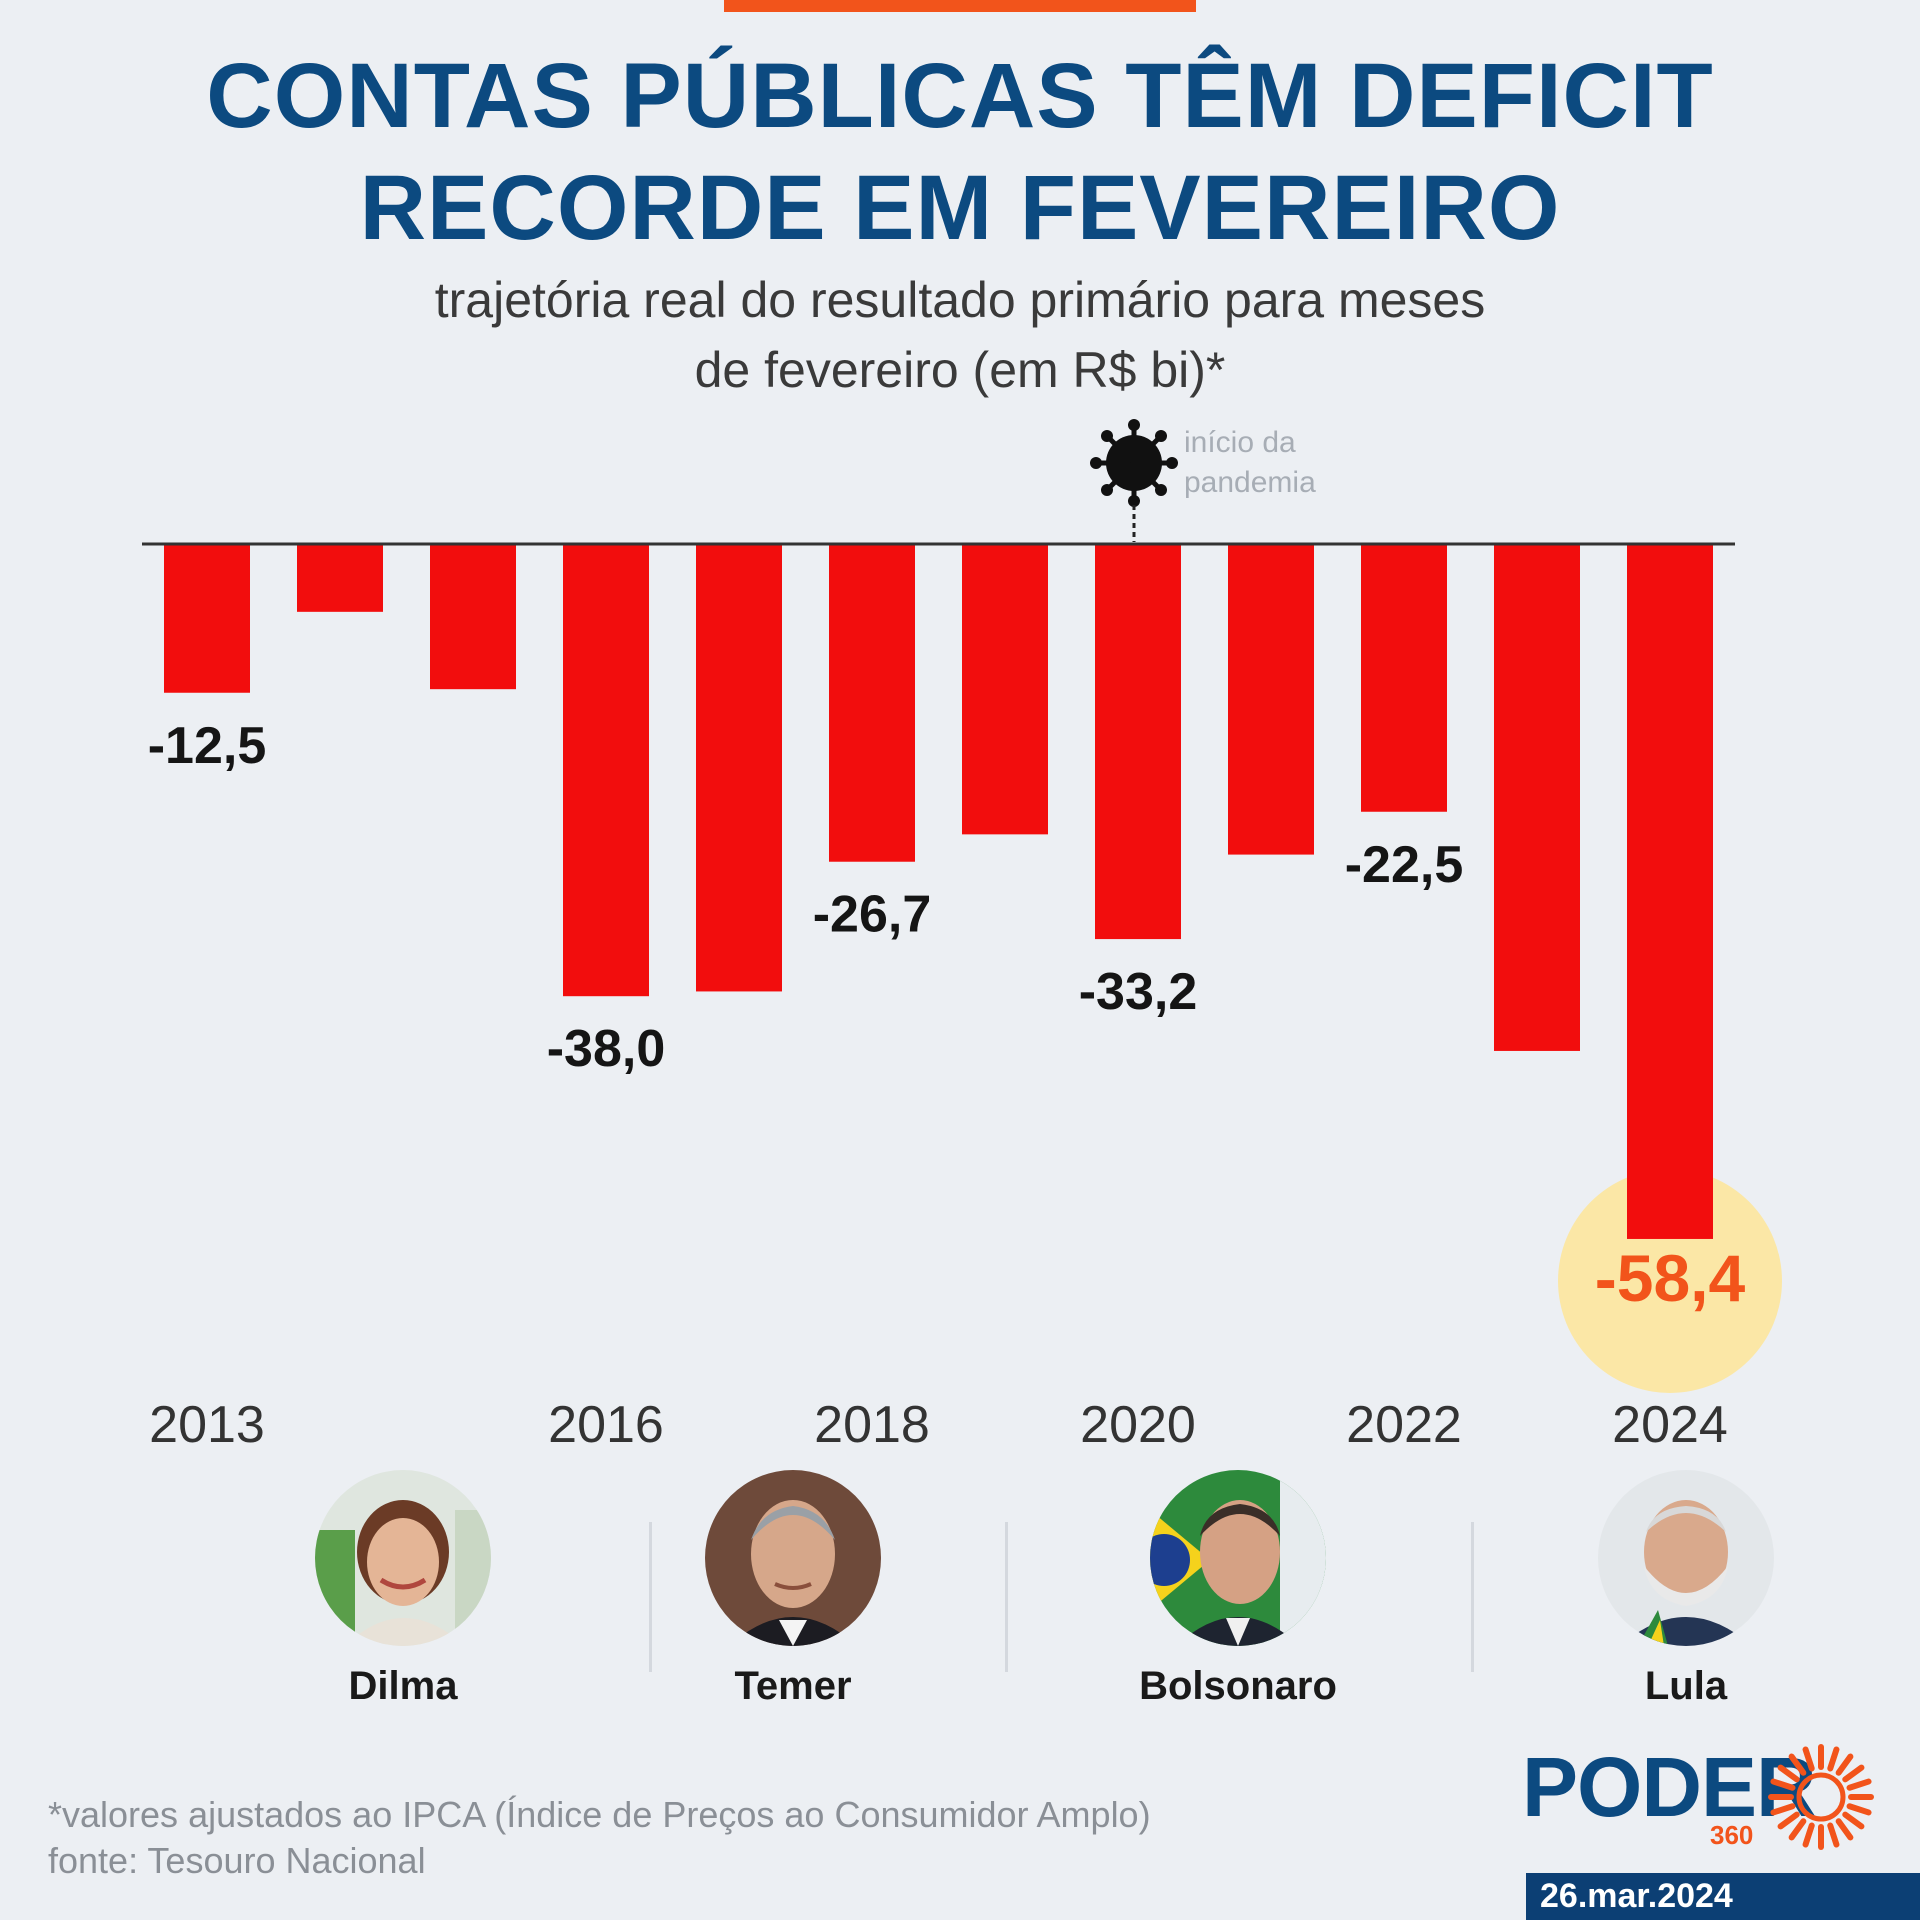 The width and height of the screenshot is (1920, 1920). I want to click on x-tick-label-2022: 2022, so click(1404, 1425).